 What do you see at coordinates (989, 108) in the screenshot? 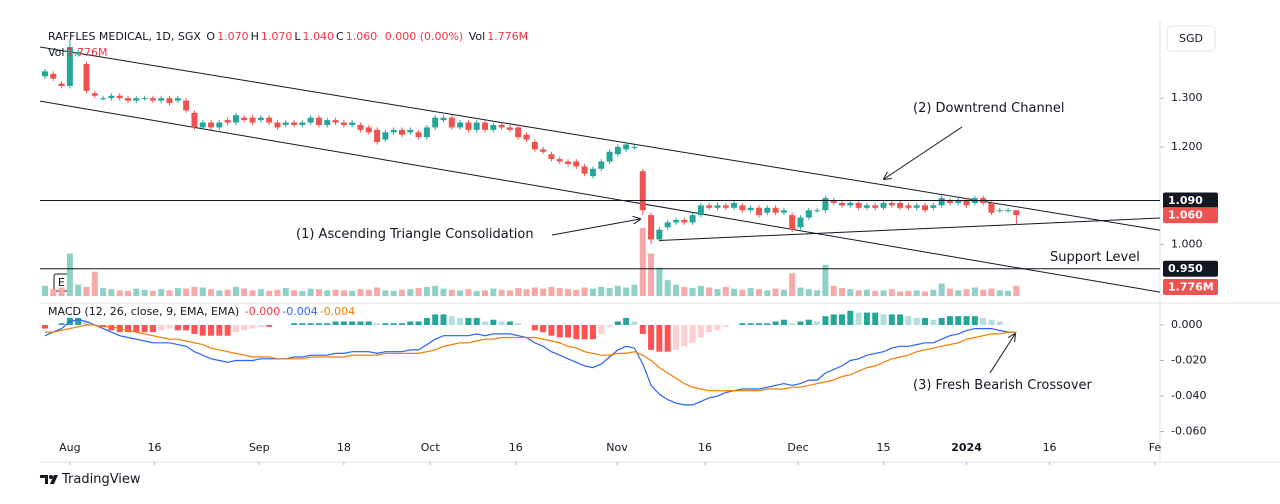
I see `annotation: (2) Downtrend Channel` at bounding box center [989, 108].